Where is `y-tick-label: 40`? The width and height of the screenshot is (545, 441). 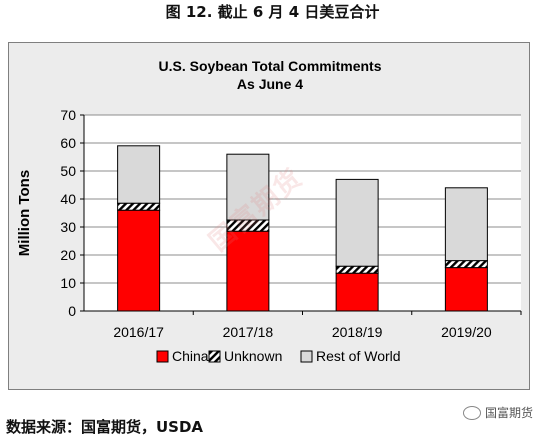 y-tick-label: 40 is located at coordinates (68, 199).